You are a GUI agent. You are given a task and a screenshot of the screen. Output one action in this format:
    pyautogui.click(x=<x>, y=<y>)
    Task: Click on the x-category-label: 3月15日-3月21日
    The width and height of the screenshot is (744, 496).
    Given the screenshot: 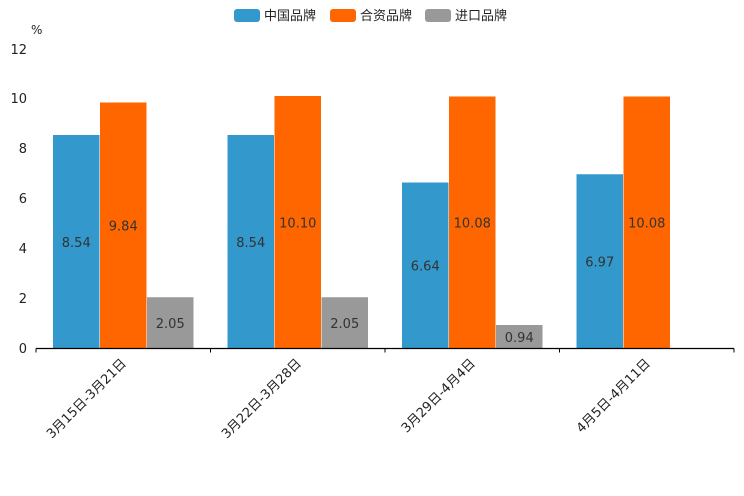 What is the action you would take?
    pyautogui.click(x=87, y=399)
    